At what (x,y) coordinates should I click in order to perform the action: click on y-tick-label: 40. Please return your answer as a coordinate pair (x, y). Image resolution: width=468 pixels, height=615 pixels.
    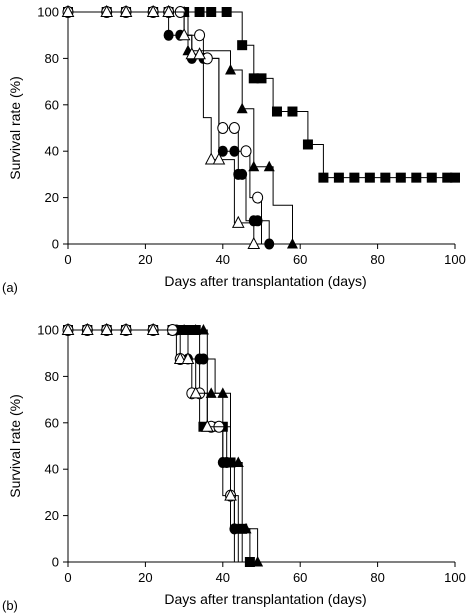
    Looking at the image, I should click on (52, 469).